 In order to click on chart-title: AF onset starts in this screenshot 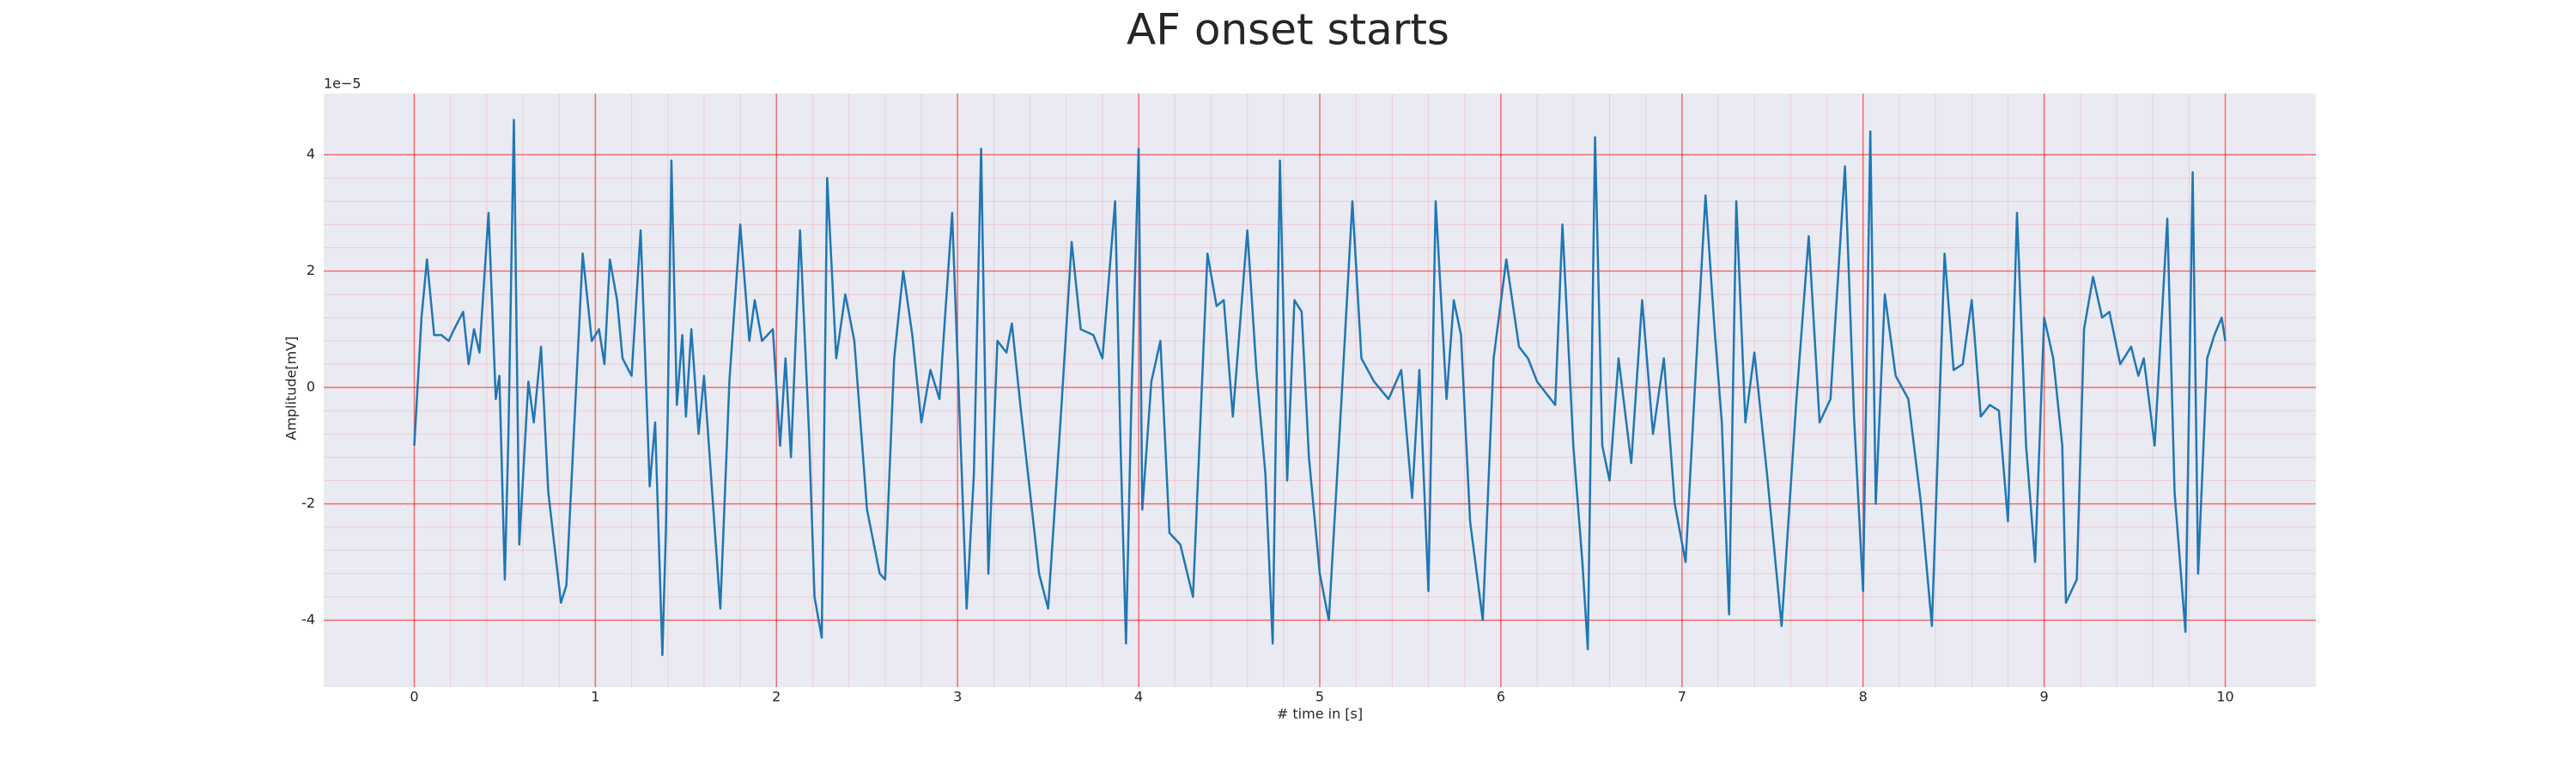, I will do `click(1288, 30)`.